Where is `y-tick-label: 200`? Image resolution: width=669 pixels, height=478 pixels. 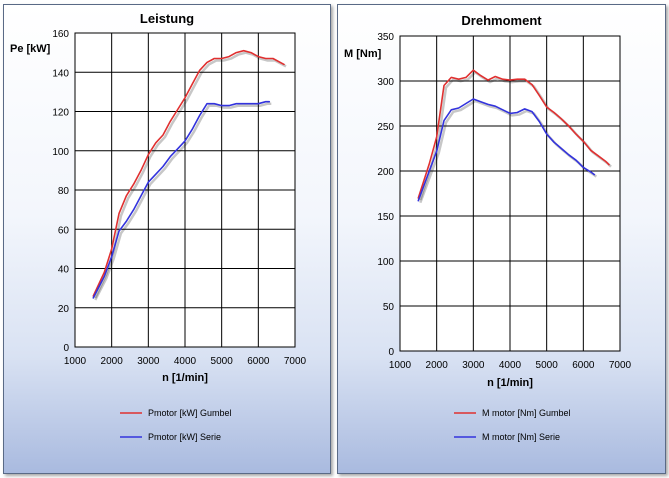
y-tick-label: 200 is located at coordinates (385, 172).